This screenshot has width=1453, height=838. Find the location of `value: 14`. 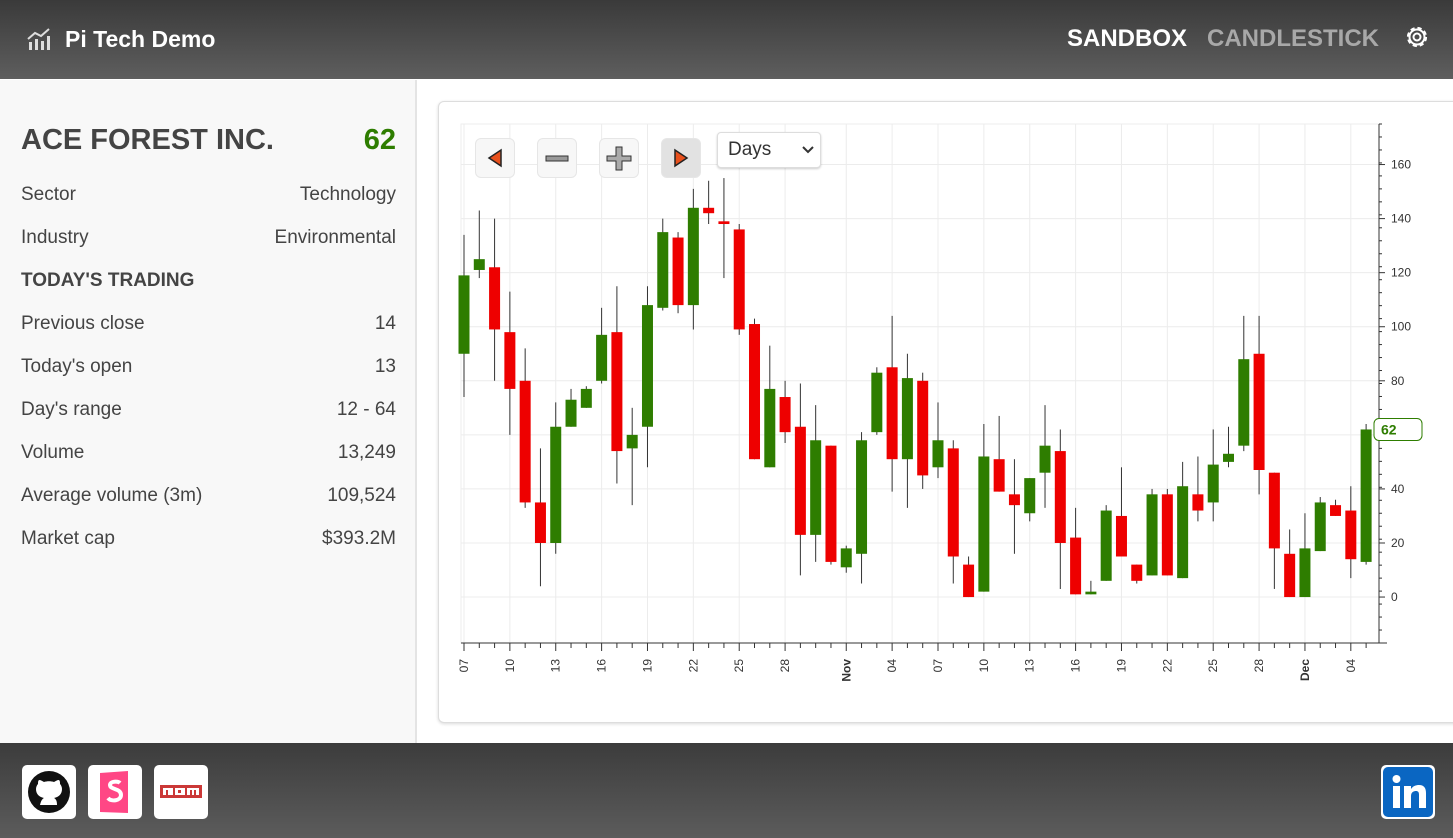

value: 14 is located at coordinates (385, 323).